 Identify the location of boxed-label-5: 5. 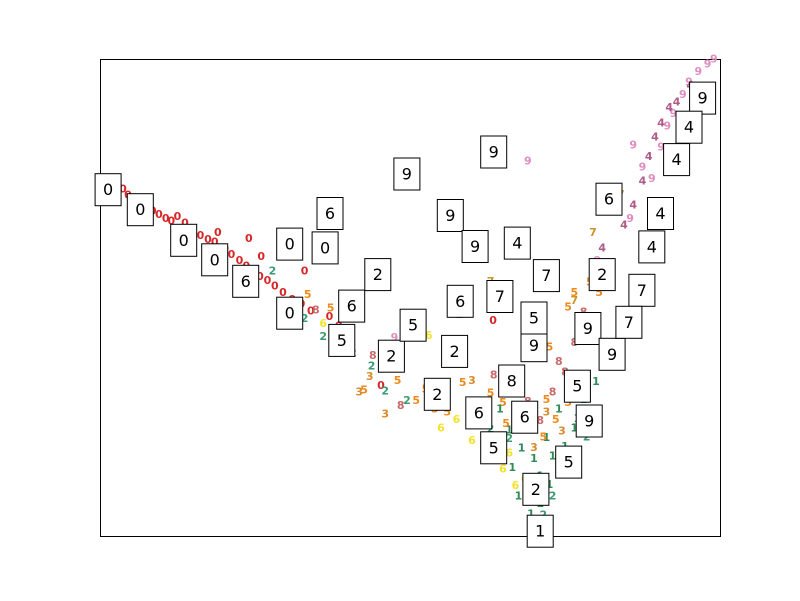
(413, 325).